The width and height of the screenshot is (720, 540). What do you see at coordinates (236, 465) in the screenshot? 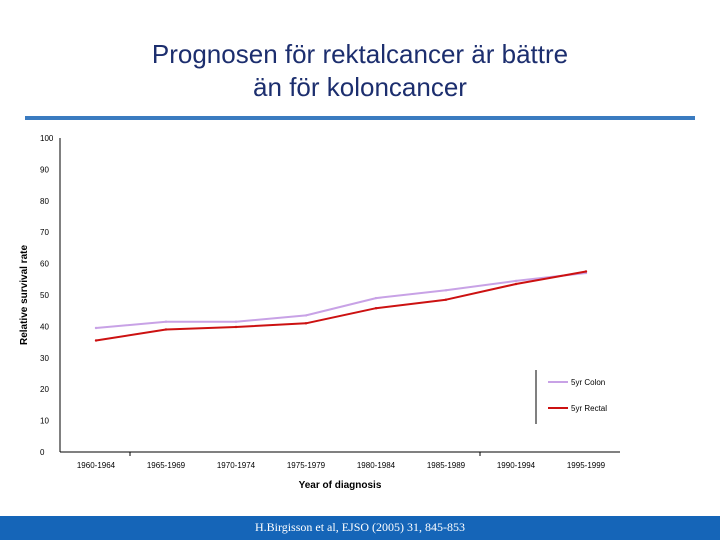
I see `x-tick-label: 1970-1974` at bounding box center [236, 465].